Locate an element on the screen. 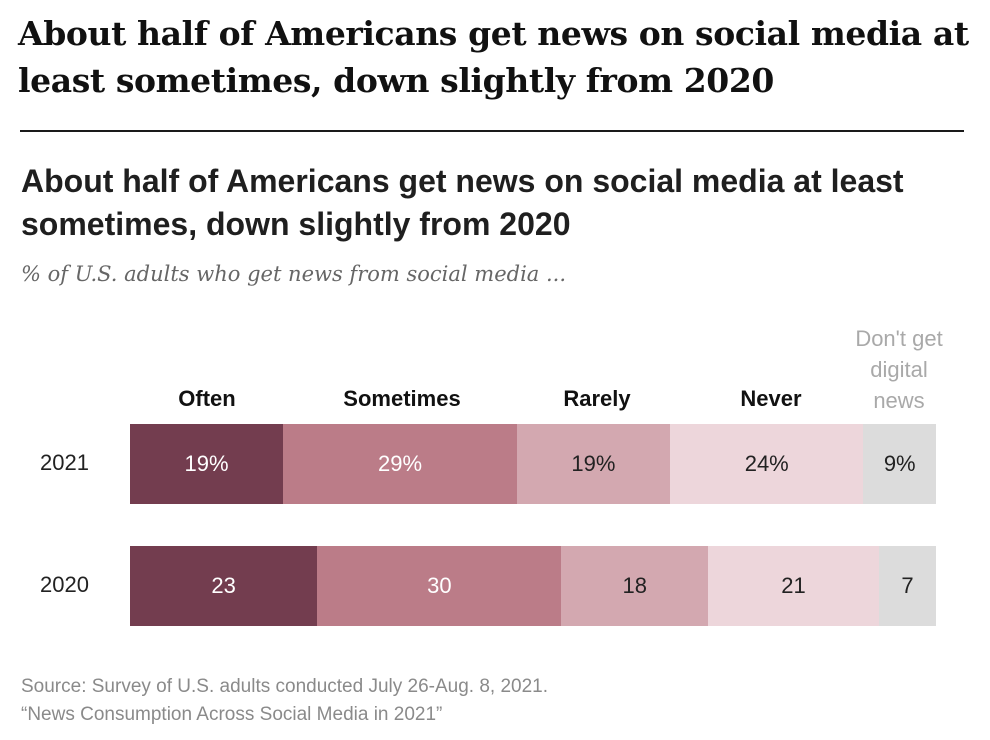 Image resolution: width=990 pixels, height=740 pixels. data-label-sometimes-2020: 30 is located at coordinates (439, 585).